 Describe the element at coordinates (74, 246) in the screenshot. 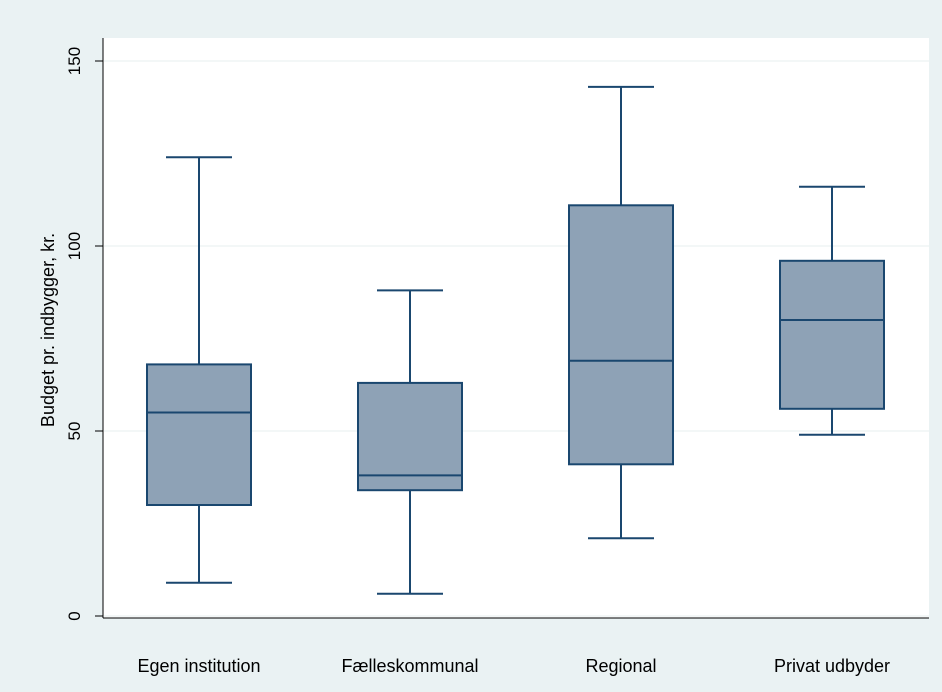

I see `y-tick-label-100: 100` at that location.